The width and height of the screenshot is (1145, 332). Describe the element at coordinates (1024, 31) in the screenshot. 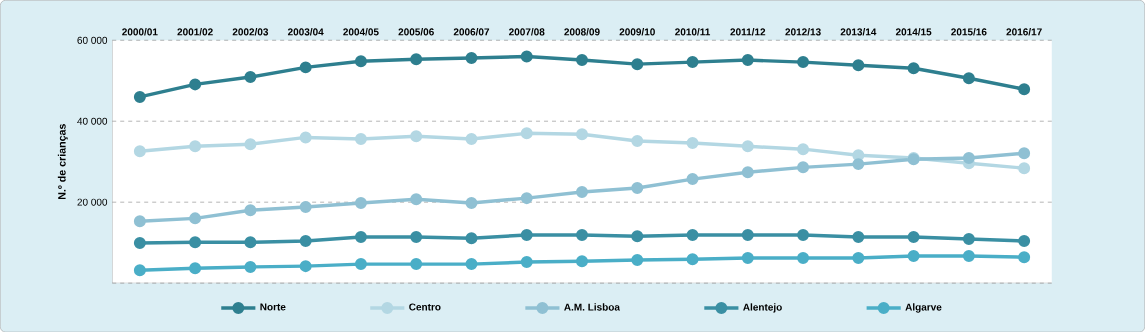

I see `x-tick-label: 2016/17` at that location.